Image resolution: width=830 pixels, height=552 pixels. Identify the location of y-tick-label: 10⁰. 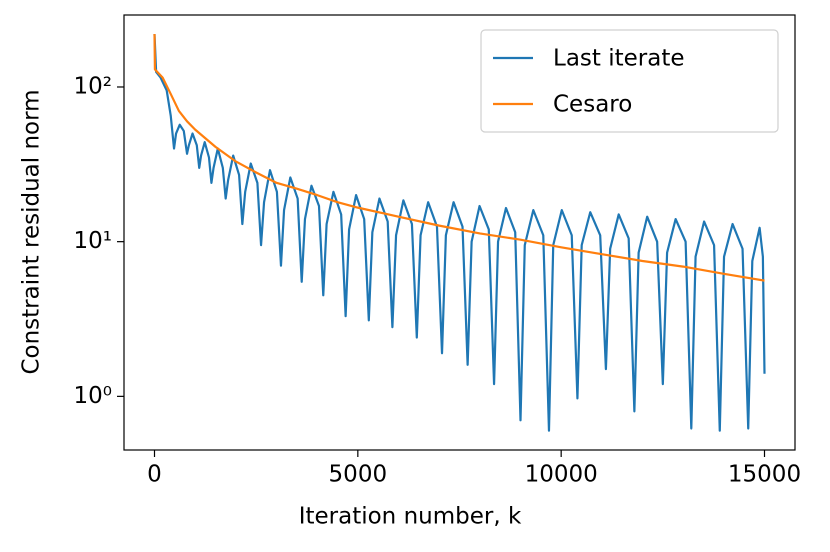
(93, 396).